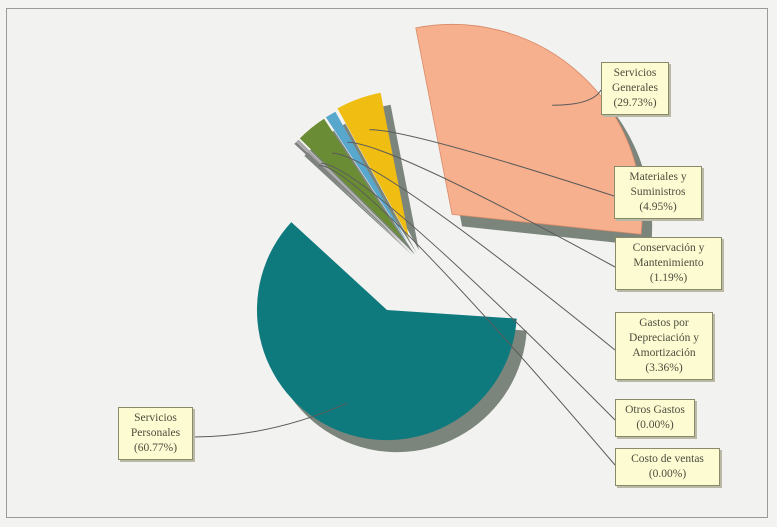 Image resolution: width=777 pixels, height=527 pixels. I want to click on leader-line-gastos-por-depreciacion-y-amortizacion, so click(473, 251).